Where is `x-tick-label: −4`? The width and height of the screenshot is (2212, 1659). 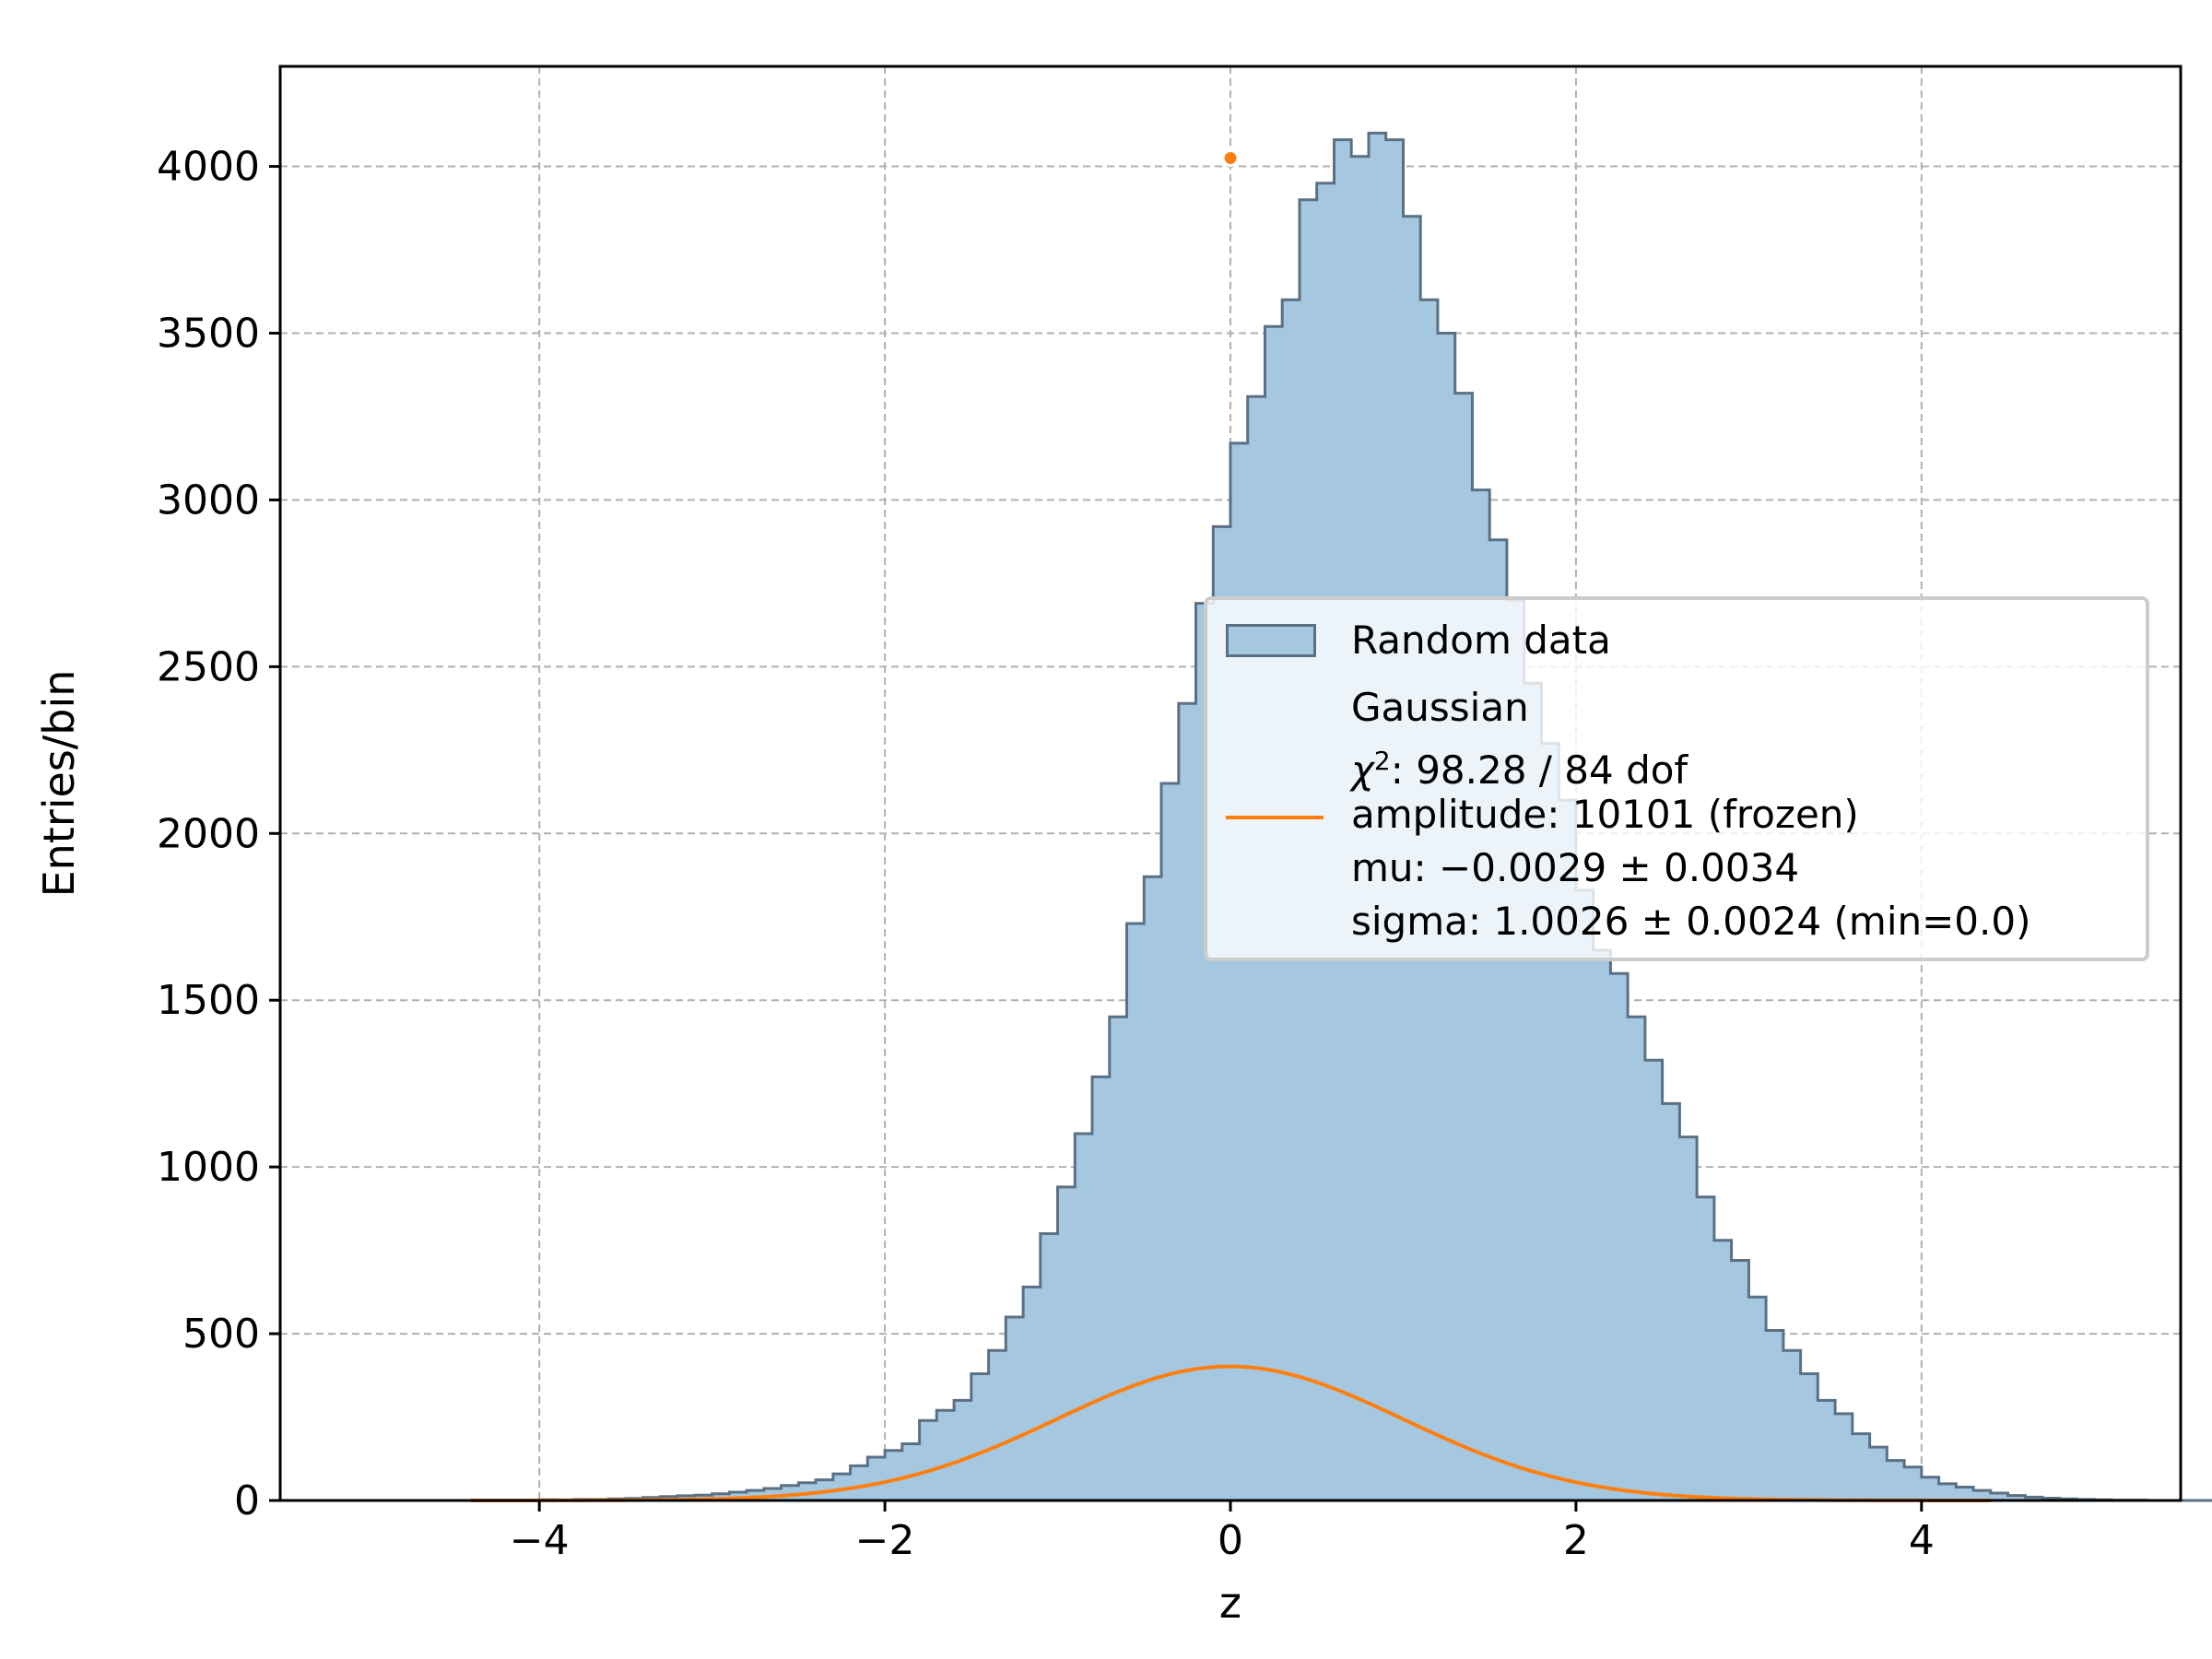
x-tick-label: −4 is located at coordinates (540, 1540).